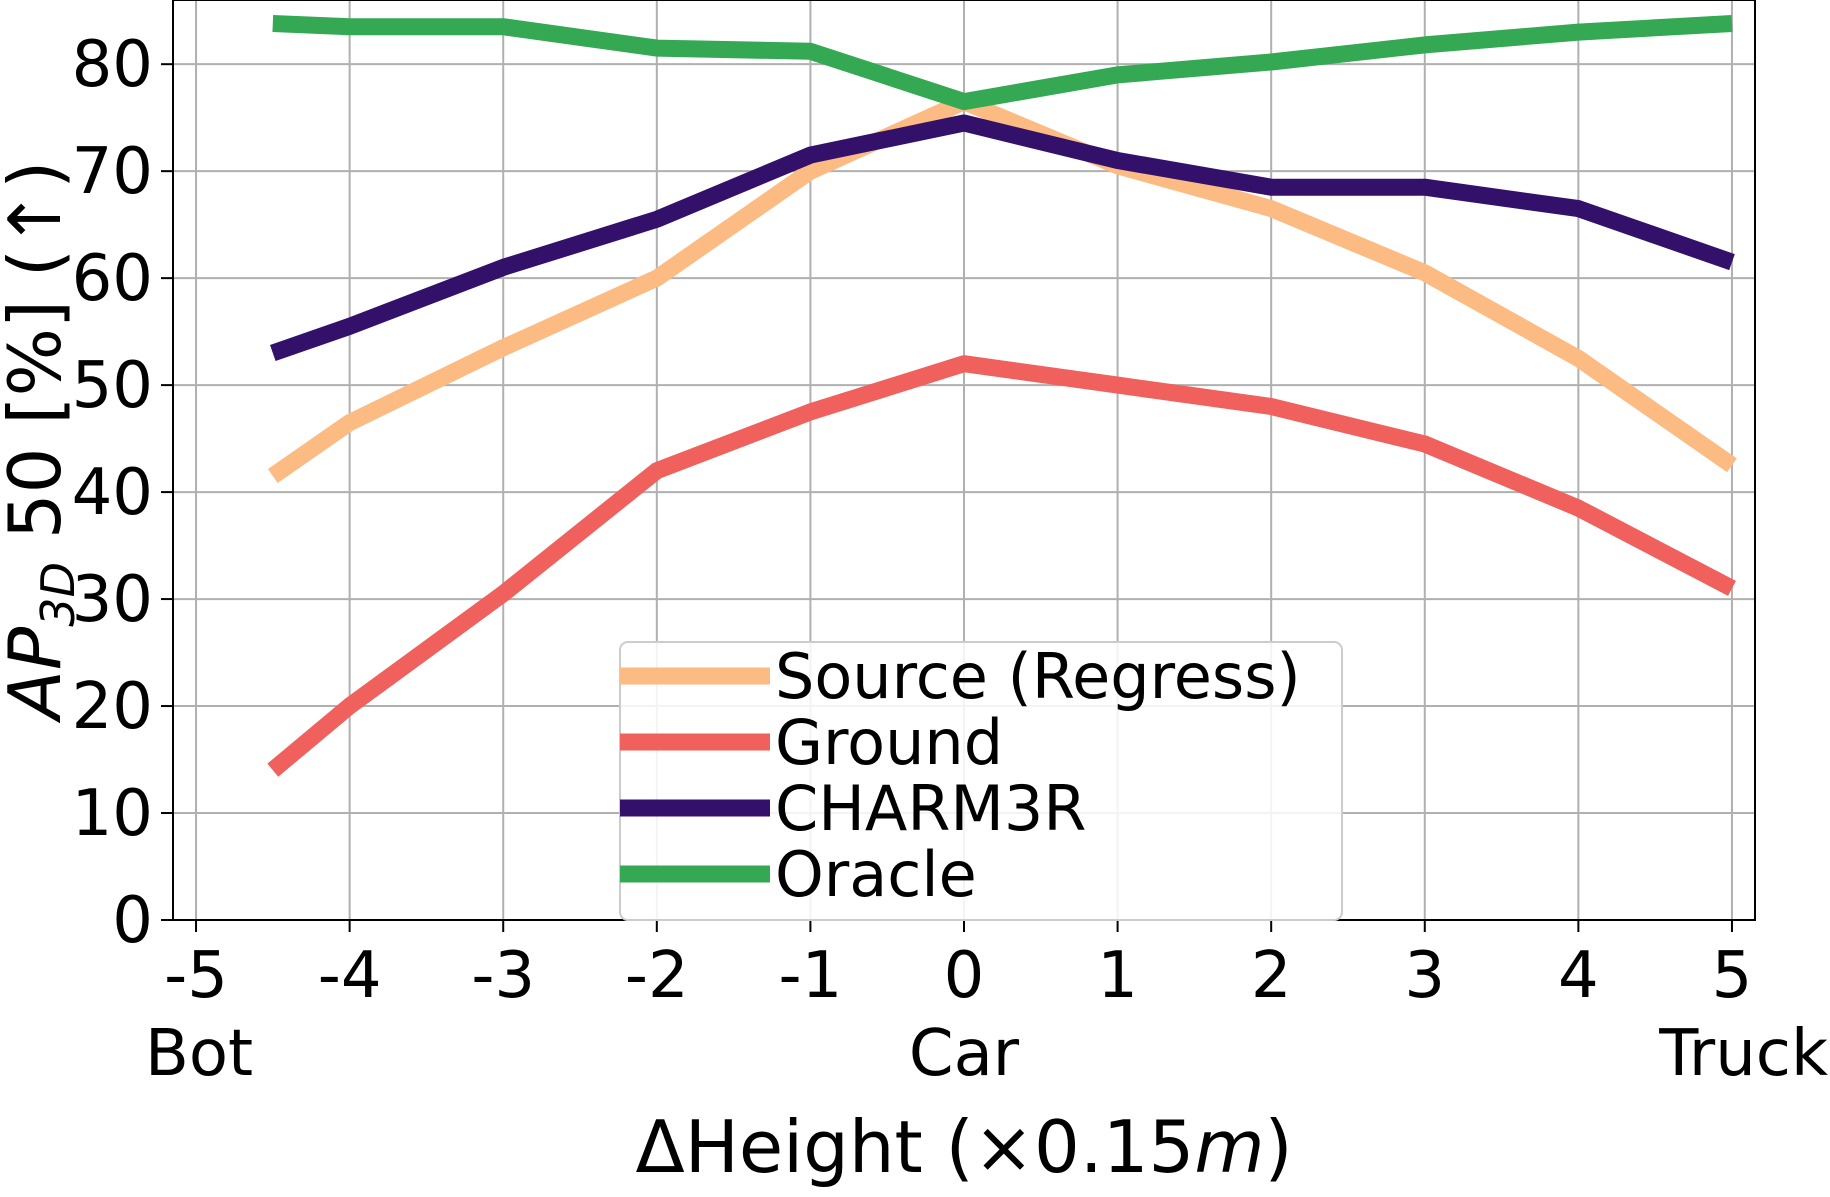 Image resolution: width=1830 pixels, height=1197 pixels. What do you see at coordinates (1117, 976) in the screenshot?
I see `x-tick-label: 1` at bounding box center [1117, 976].